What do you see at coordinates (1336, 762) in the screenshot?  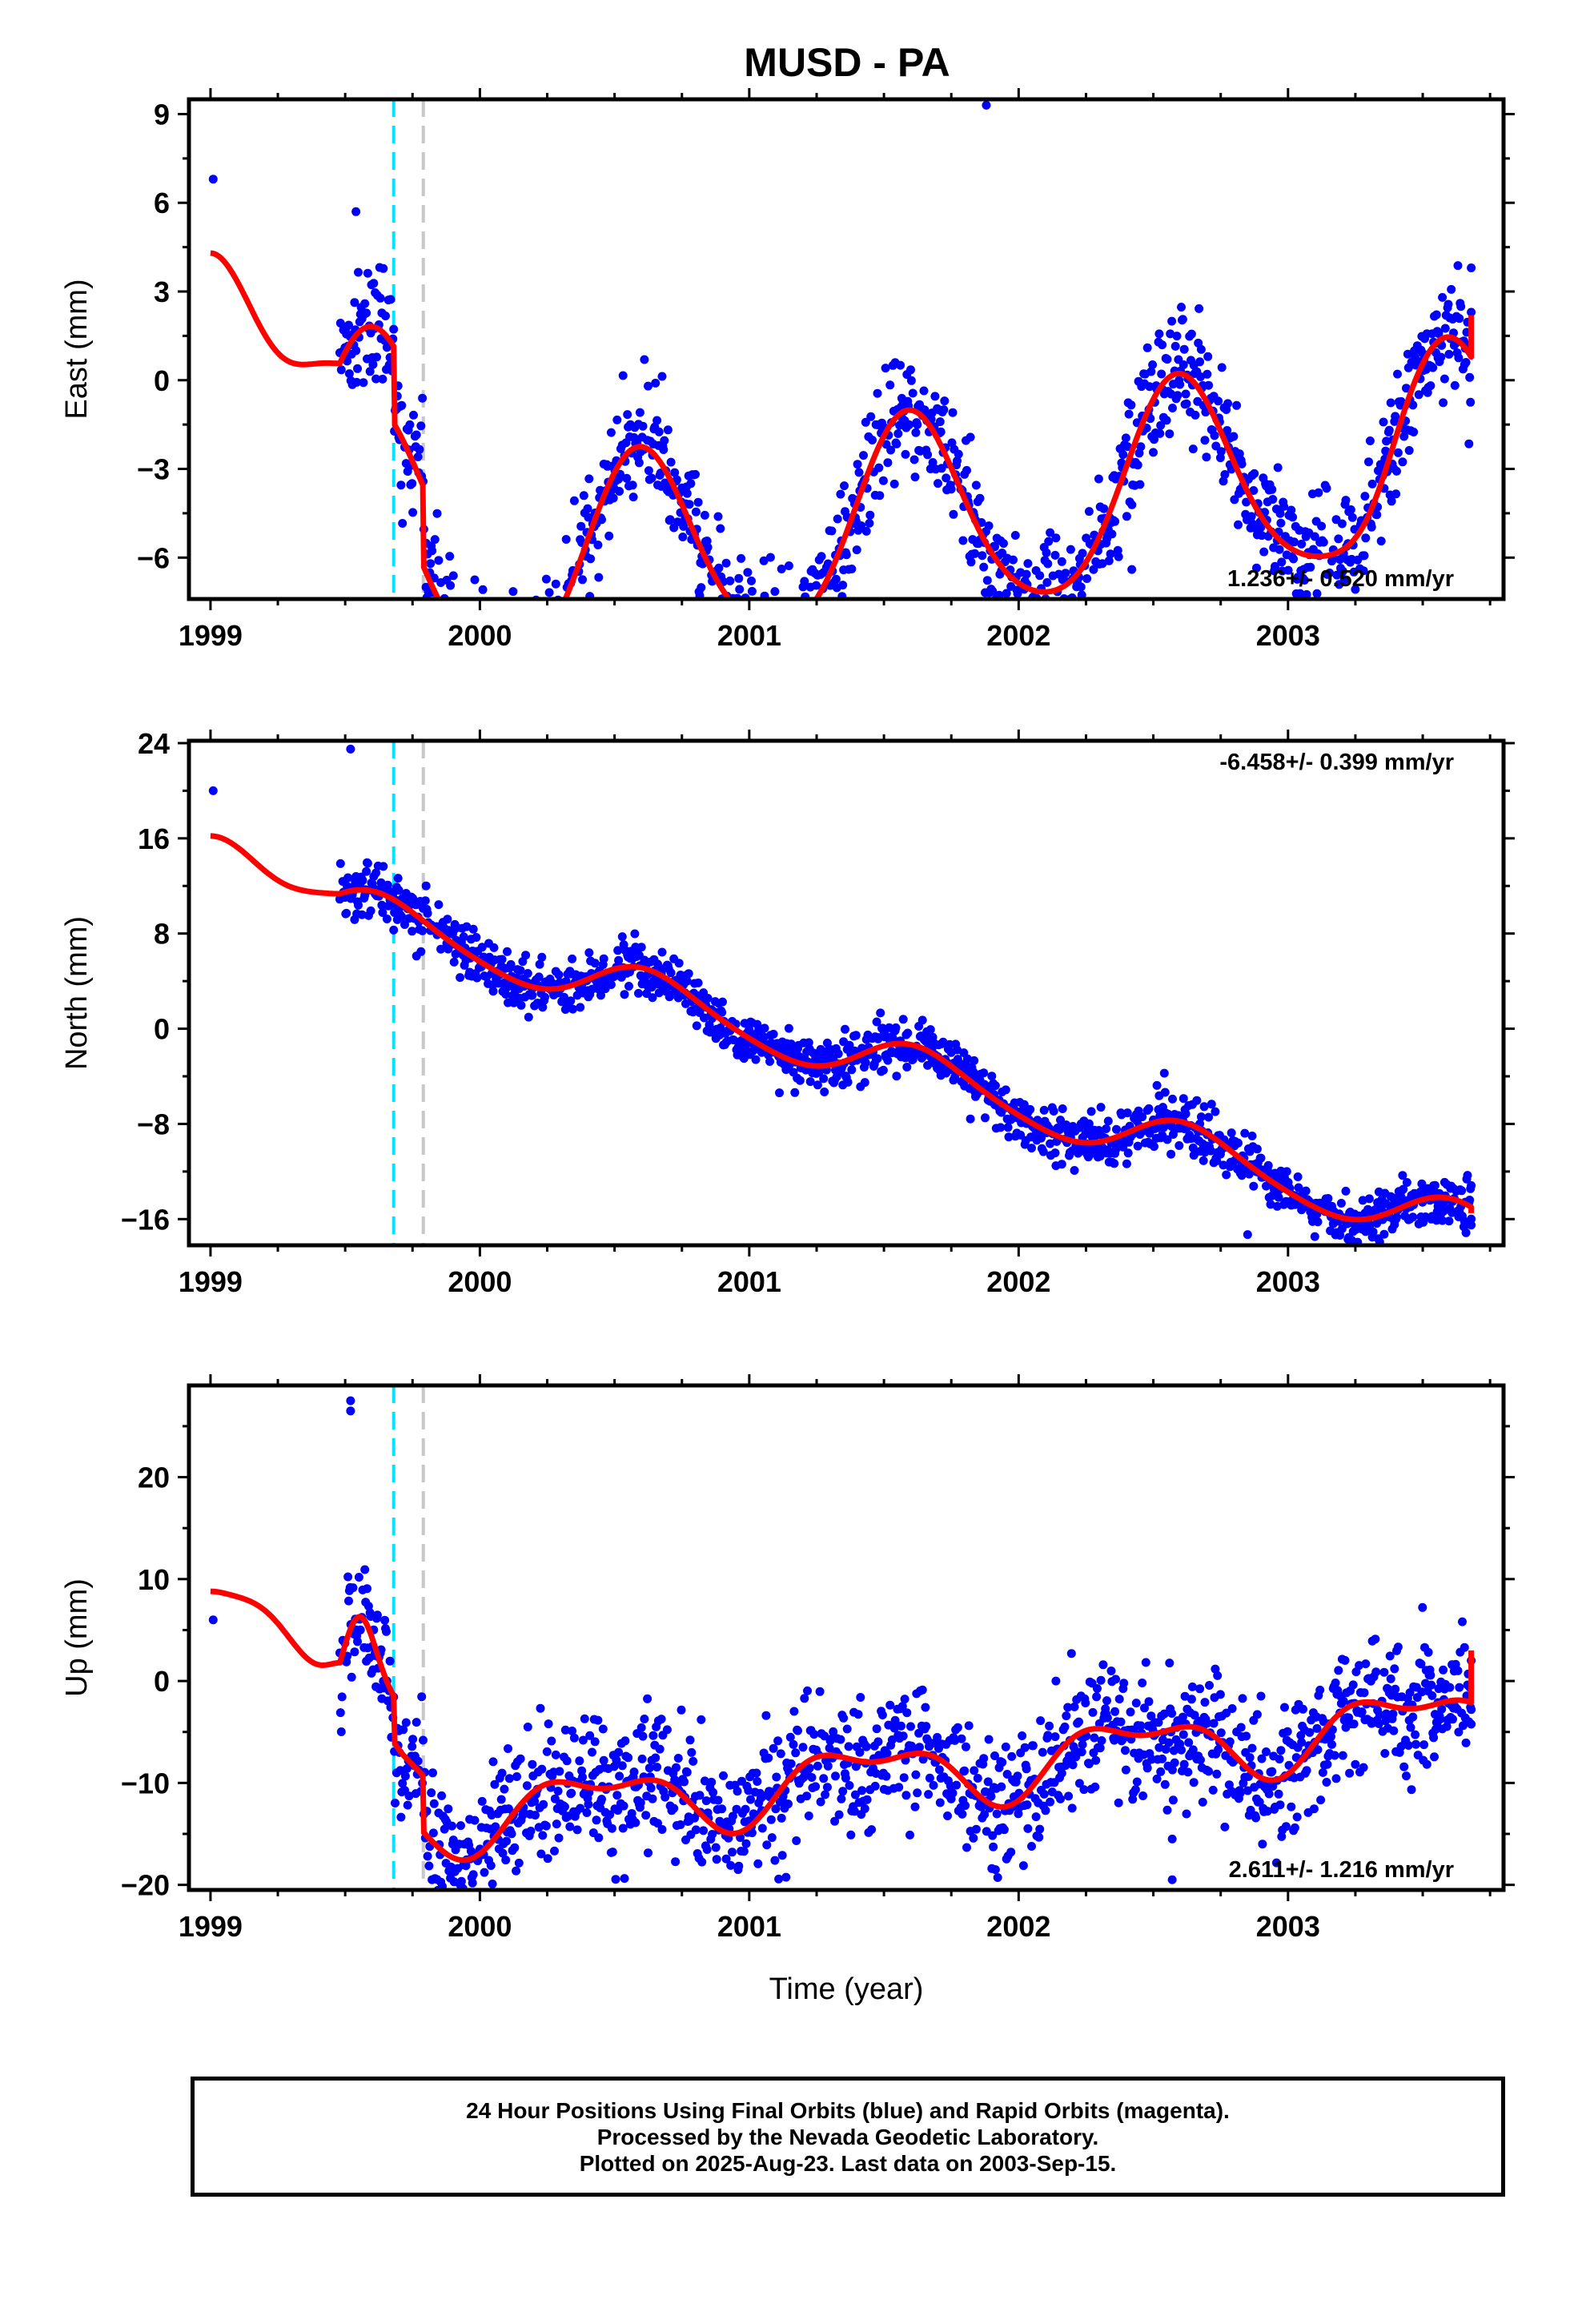 I see `rate-label: -6.458+/- 0.399 mm/yr` at bounding box center [1336, 762].